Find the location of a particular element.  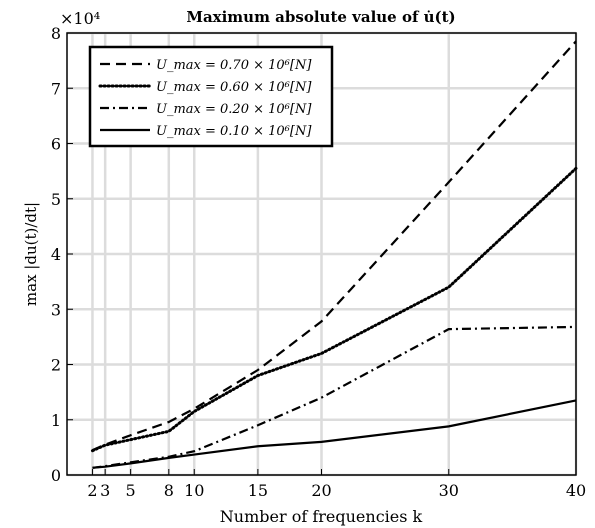

x-tick-label: 10 is located at coordinates (194, 490).